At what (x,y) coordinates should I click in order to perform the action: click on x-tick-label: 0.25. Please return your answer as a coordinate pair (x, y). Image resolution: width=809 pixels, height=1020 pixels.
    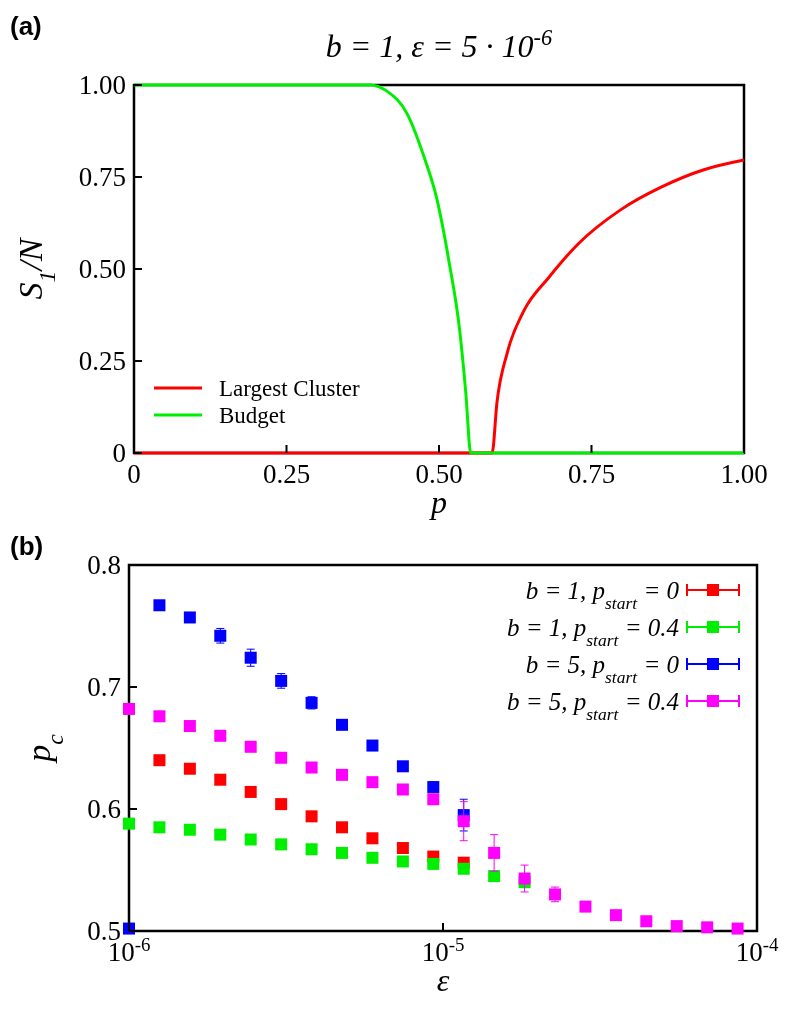
    Looking at the image, I should click on (286, 474).